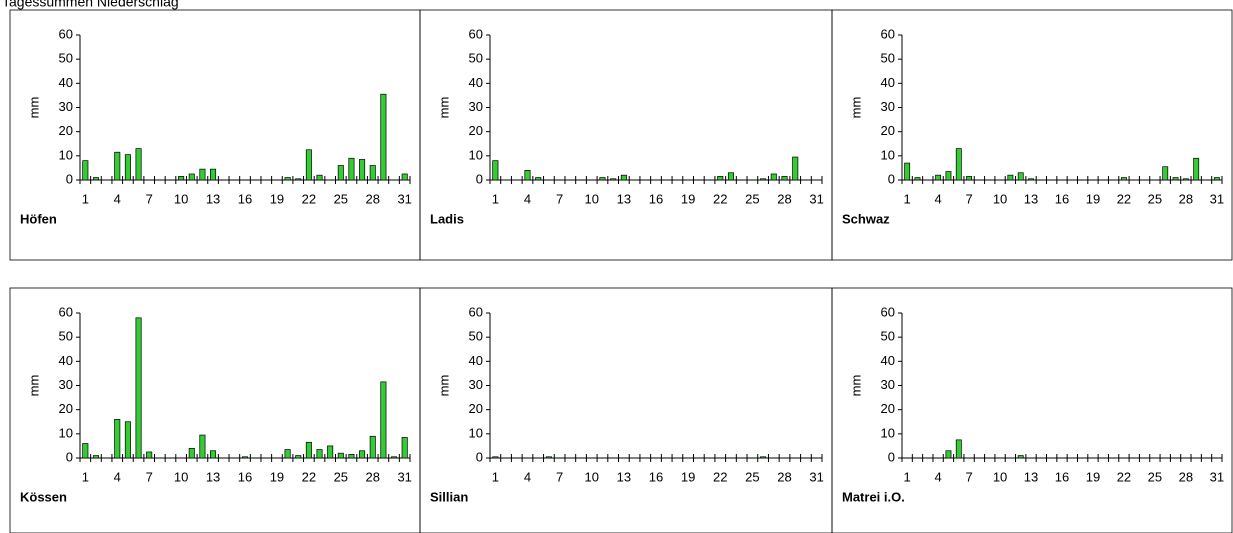 This screenshot has height=533, width=1233. What do you see at coordinates (907, 476) in the screenshot?
I see `x-tick-label: 1` at bounding box center [907, 476].